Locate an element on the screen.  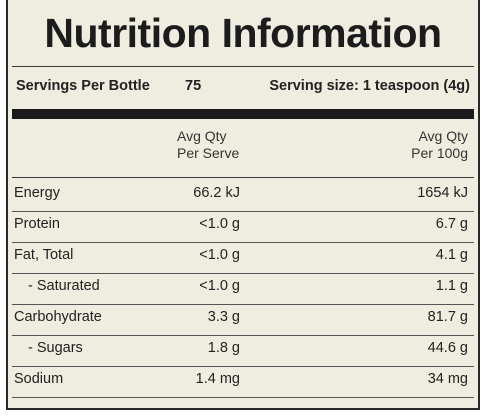
per-100g-value: 34 mg is located at coordinates (447, 379).